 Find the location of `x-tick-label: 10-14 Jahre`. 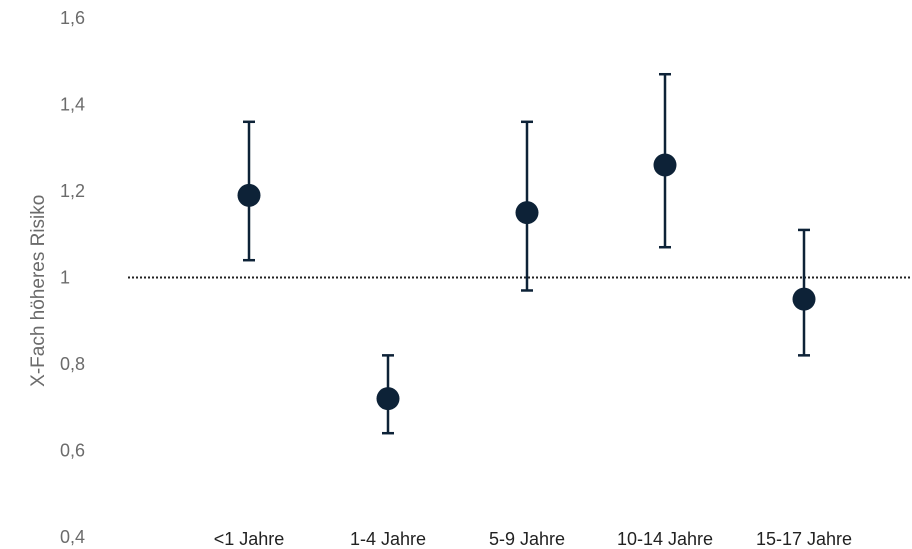

x-tick-label: 10-14 Jahre is located at coordinates (665, 539).